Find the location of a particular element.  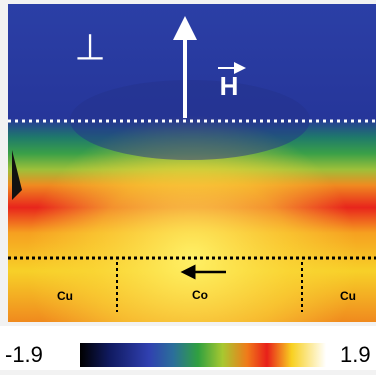

region-label: Co is located at coordinates (200, 295).